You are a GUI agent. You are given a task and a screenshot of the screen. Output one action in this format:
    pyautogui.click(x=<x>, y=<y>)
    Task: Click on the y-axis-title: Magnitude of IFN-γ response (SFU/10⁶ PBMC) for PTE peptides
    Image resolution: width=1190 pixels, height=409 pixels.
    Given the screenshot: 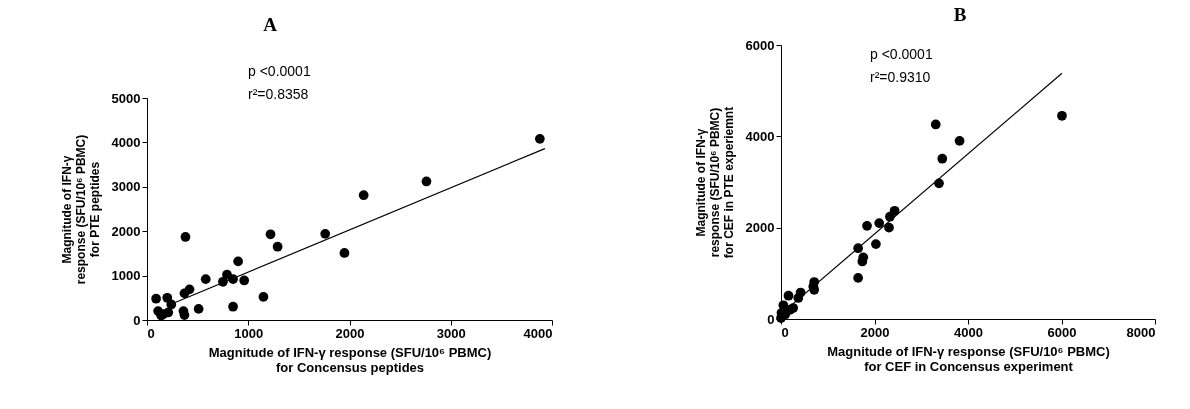 What is the action you would take?
    pyautogui.click(x=80, y=209)
    